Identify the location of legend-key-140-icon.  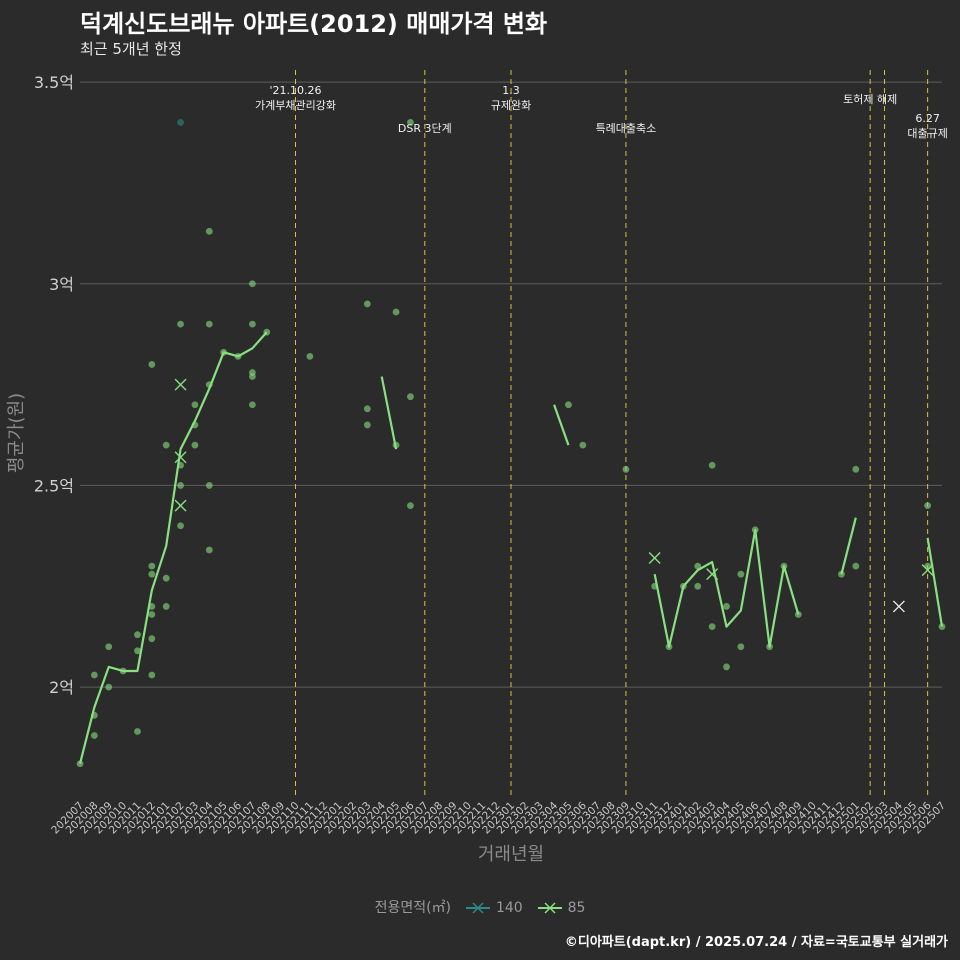
(478, 908).